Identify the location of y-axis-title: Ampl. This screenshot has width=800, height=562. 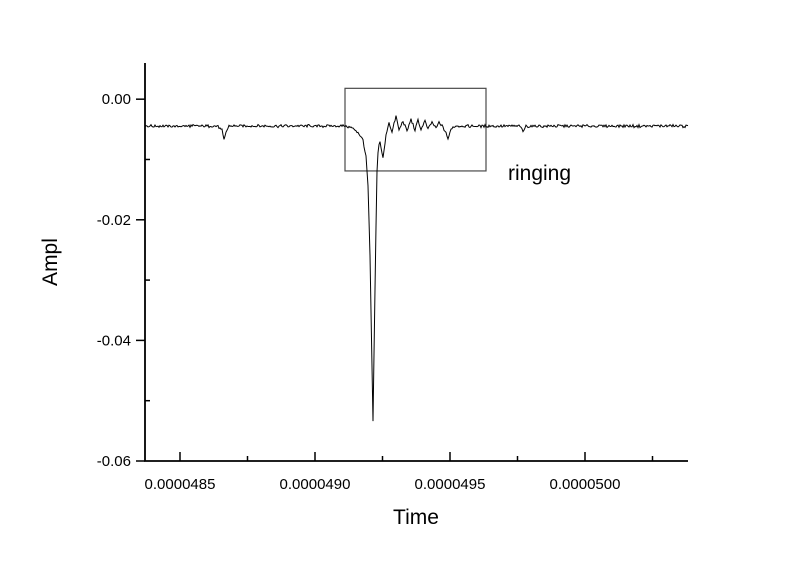
(50, 262).